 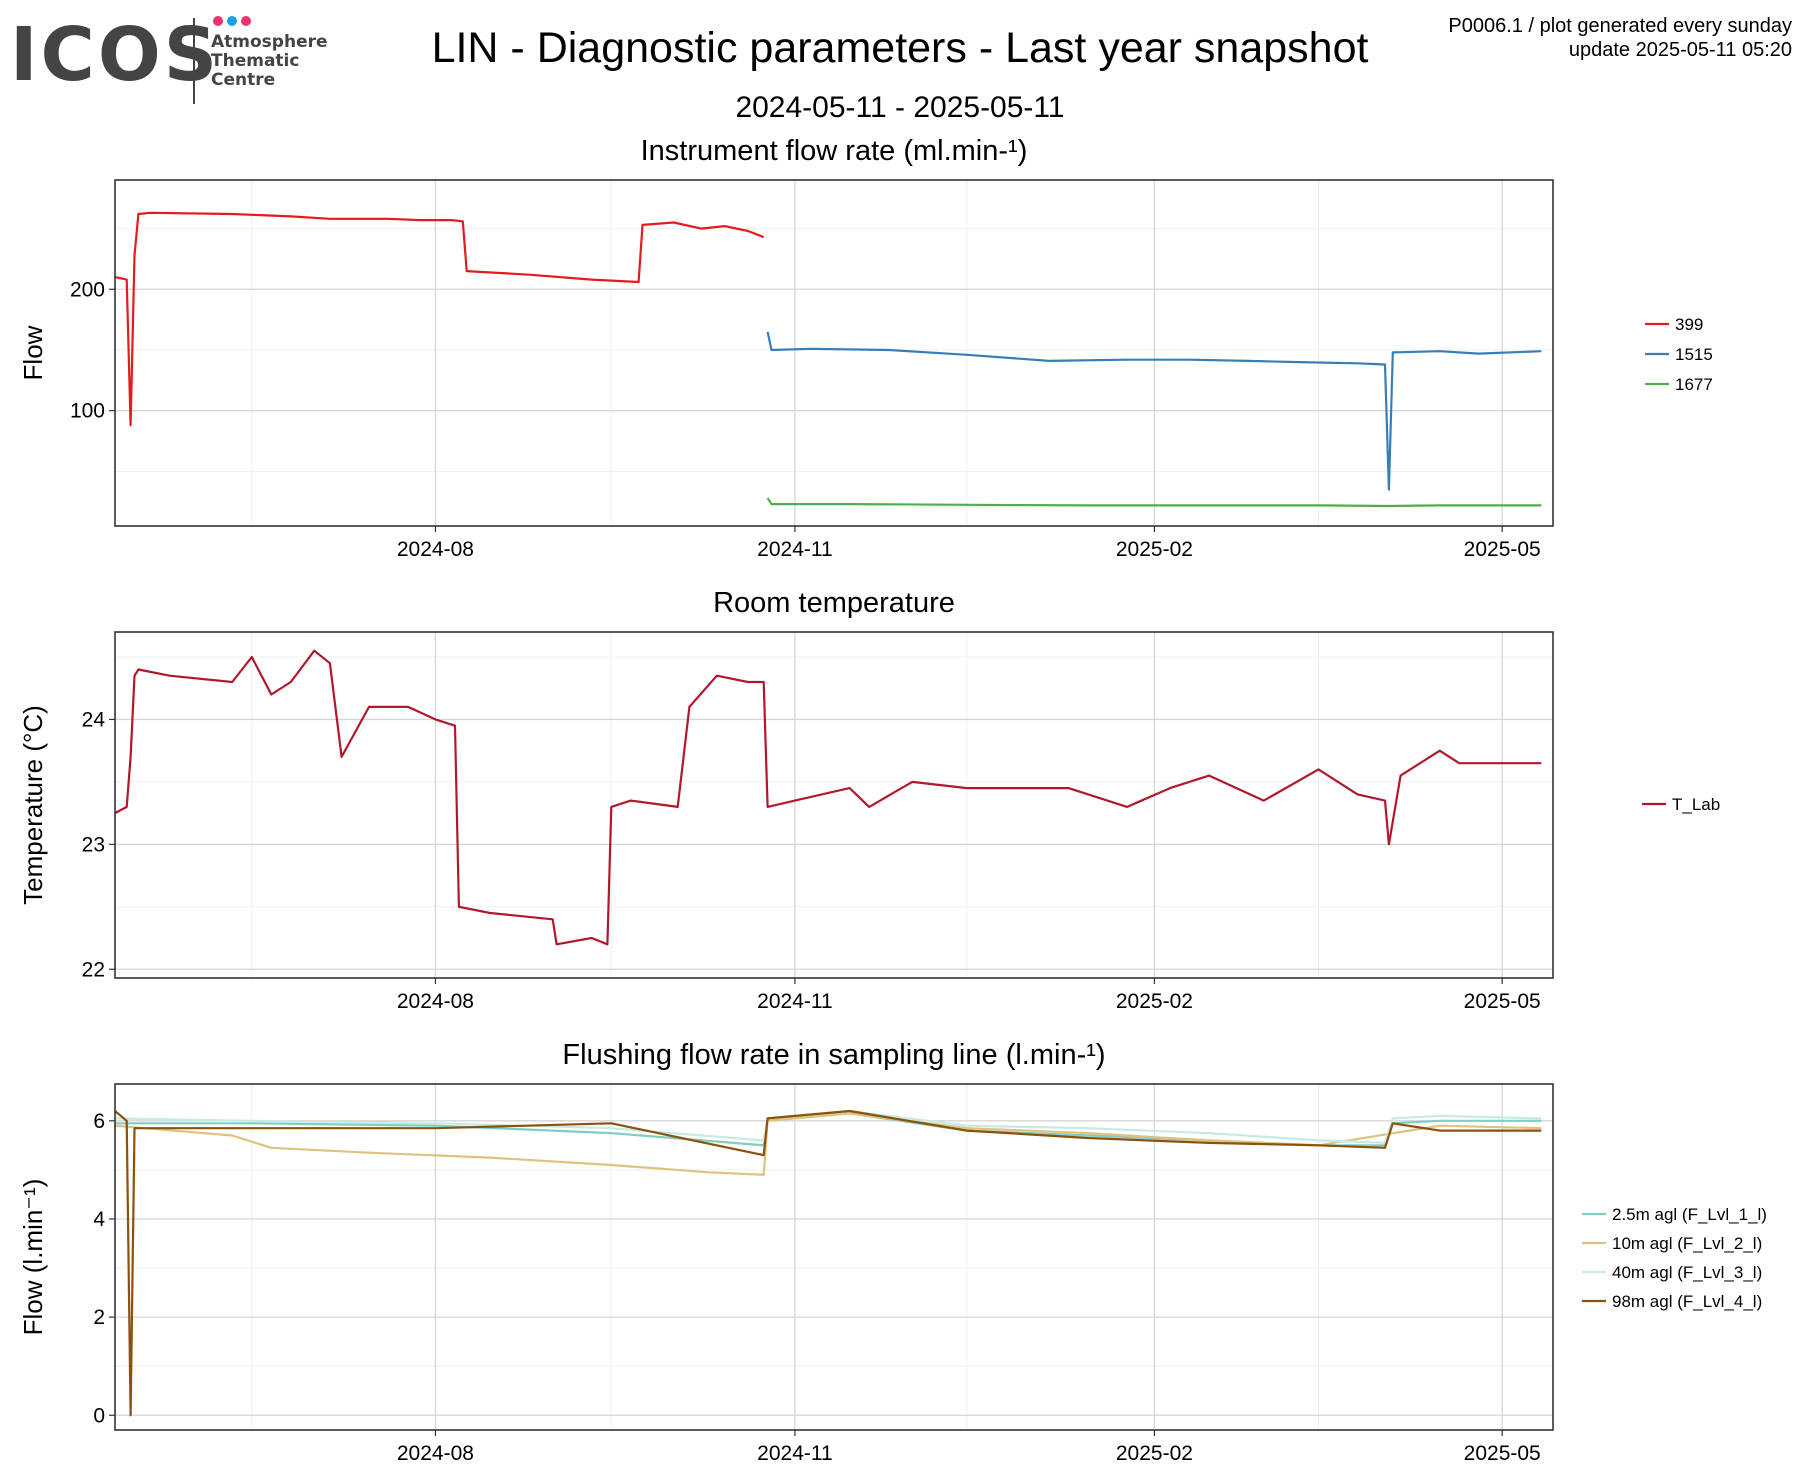 I want to click on y-tick-label: 23, so click(x=93, y=844).